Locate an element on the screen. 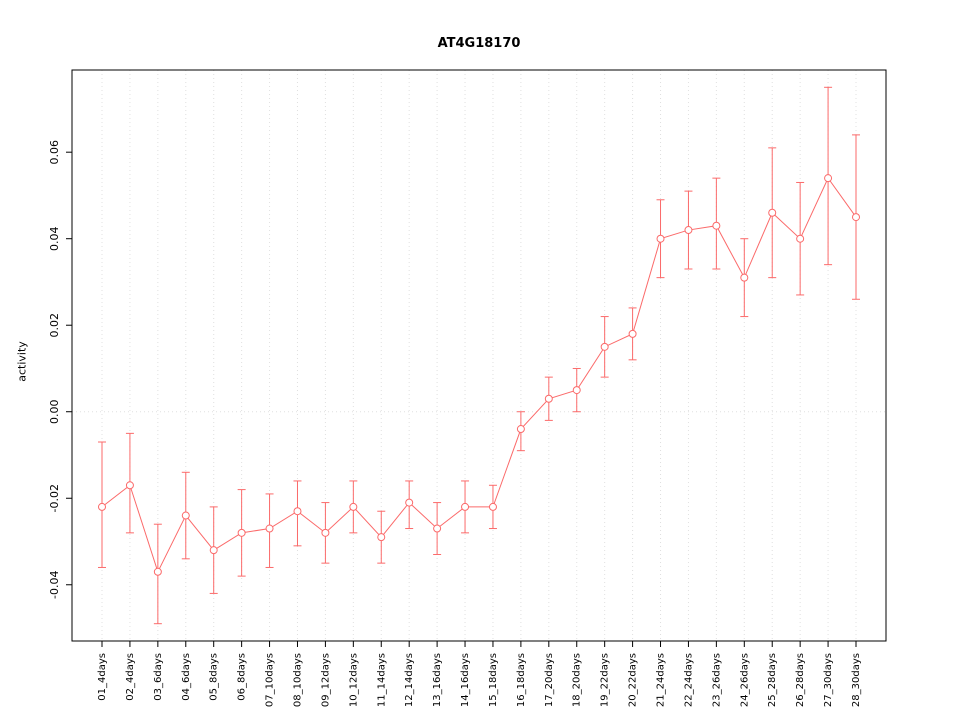  x-tick-label: 21_24days is located at coordinates (661, 680).